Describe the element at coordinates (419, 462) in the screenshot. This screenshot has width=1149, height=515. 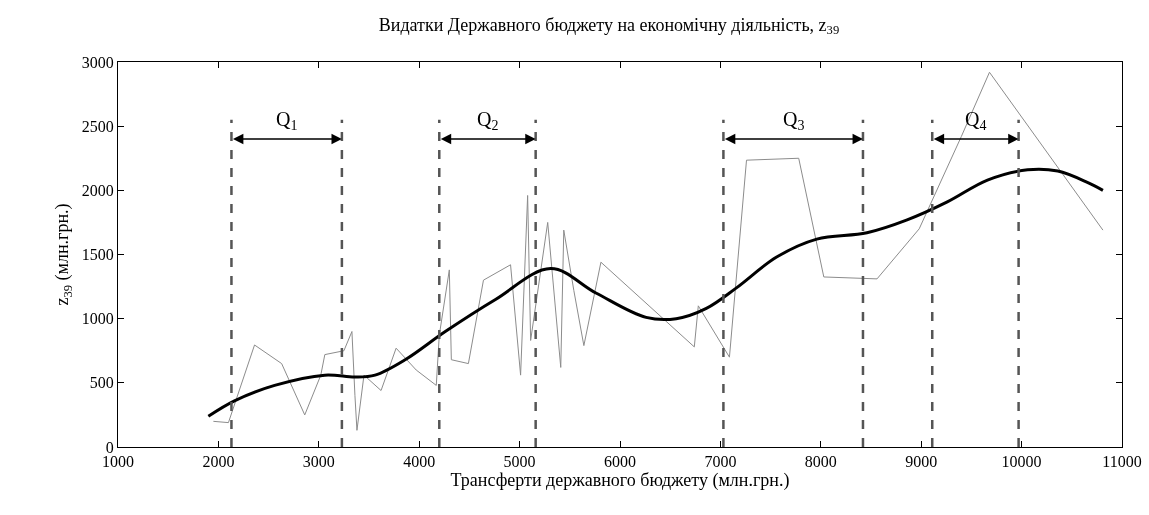
I see `x-tick-label: 4000` at that location.